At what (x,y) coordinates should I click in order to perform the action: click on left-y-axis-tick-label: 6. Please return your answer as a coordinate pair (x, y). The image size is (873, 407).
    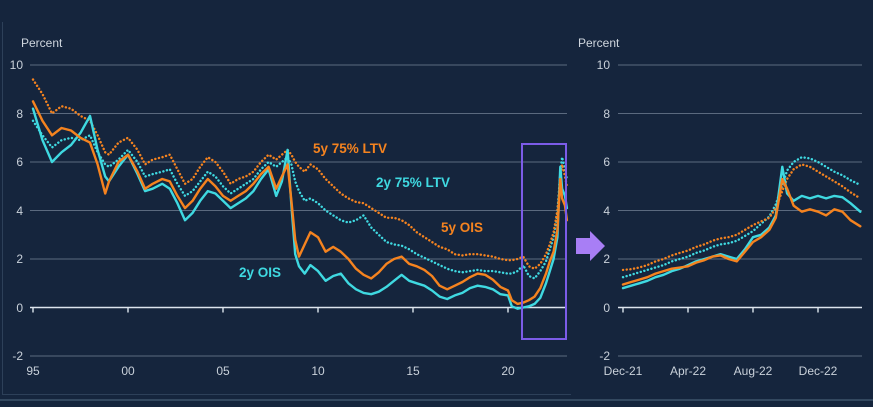
    Looking at the image, I should click on (19, 162).